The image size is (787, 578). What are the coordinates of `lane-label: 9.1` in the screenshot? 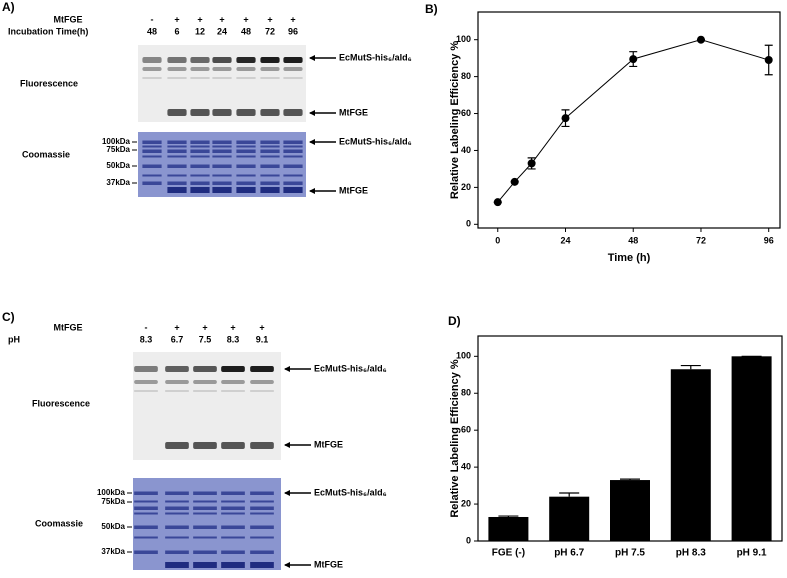 It's located at (262, 339).